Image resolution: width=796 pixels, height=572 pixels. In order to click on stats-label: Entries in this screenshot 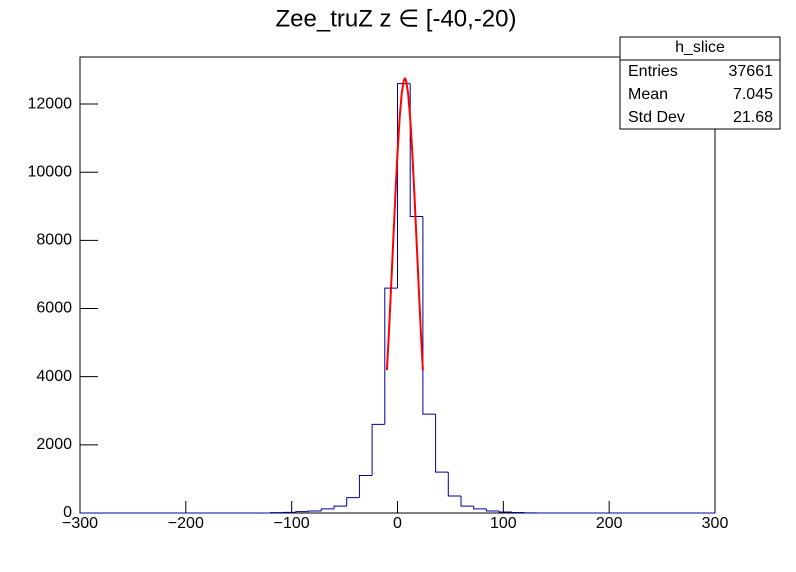, I will do `click(653, 71)`.